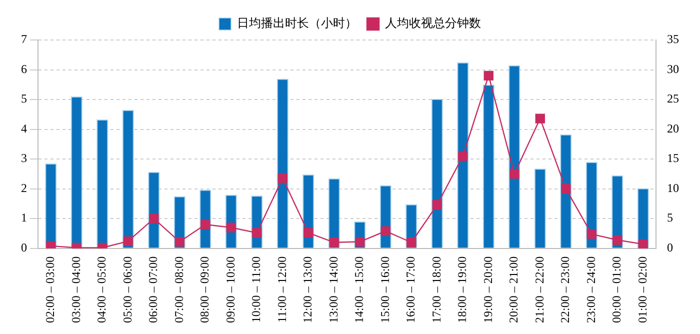 Image resolution: width=700 pixels, height=334 pixels. I want to click on y-tick-label: 7, so click(24, 39).